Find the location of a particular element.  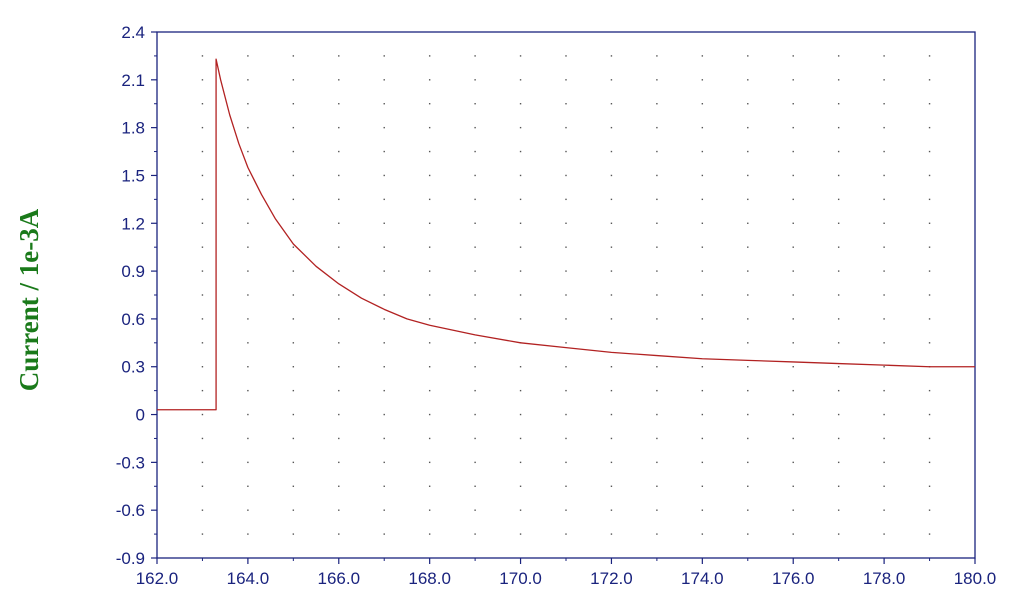

y-tick-label: -0.3 is located at coordinates (130, 462).